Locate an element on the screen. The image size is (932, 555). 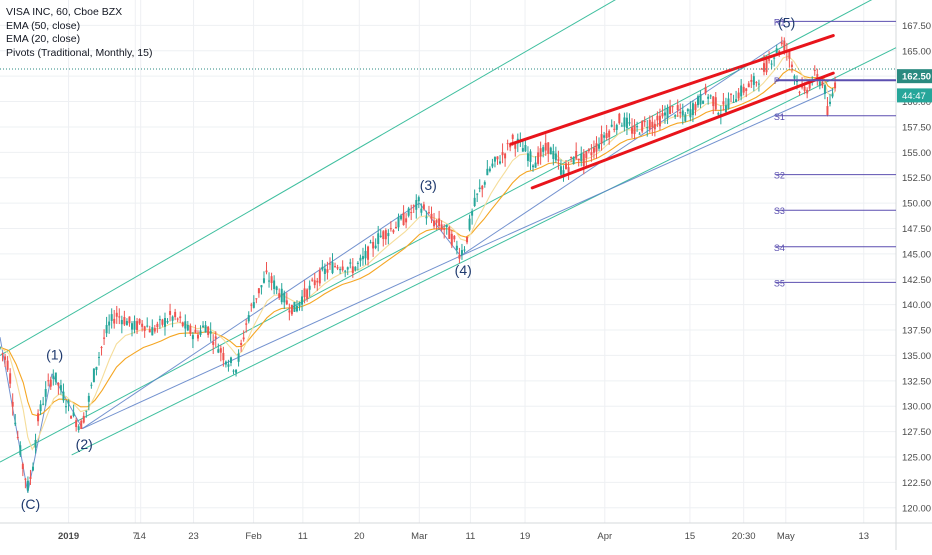
price-tick-label: 125.00 is located at coordinates (916, 457).